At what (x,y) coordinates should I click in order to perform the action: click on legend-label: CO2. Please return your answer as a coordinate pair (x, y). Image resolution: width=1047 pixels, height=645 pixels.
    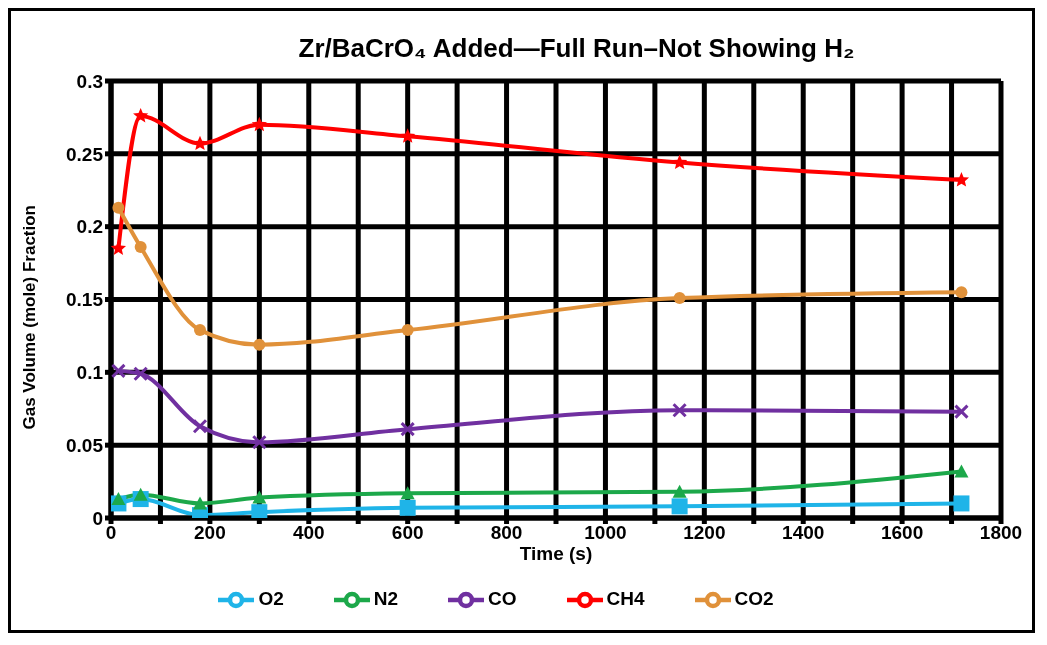
    Looking at the image, I should click on (754, 599).